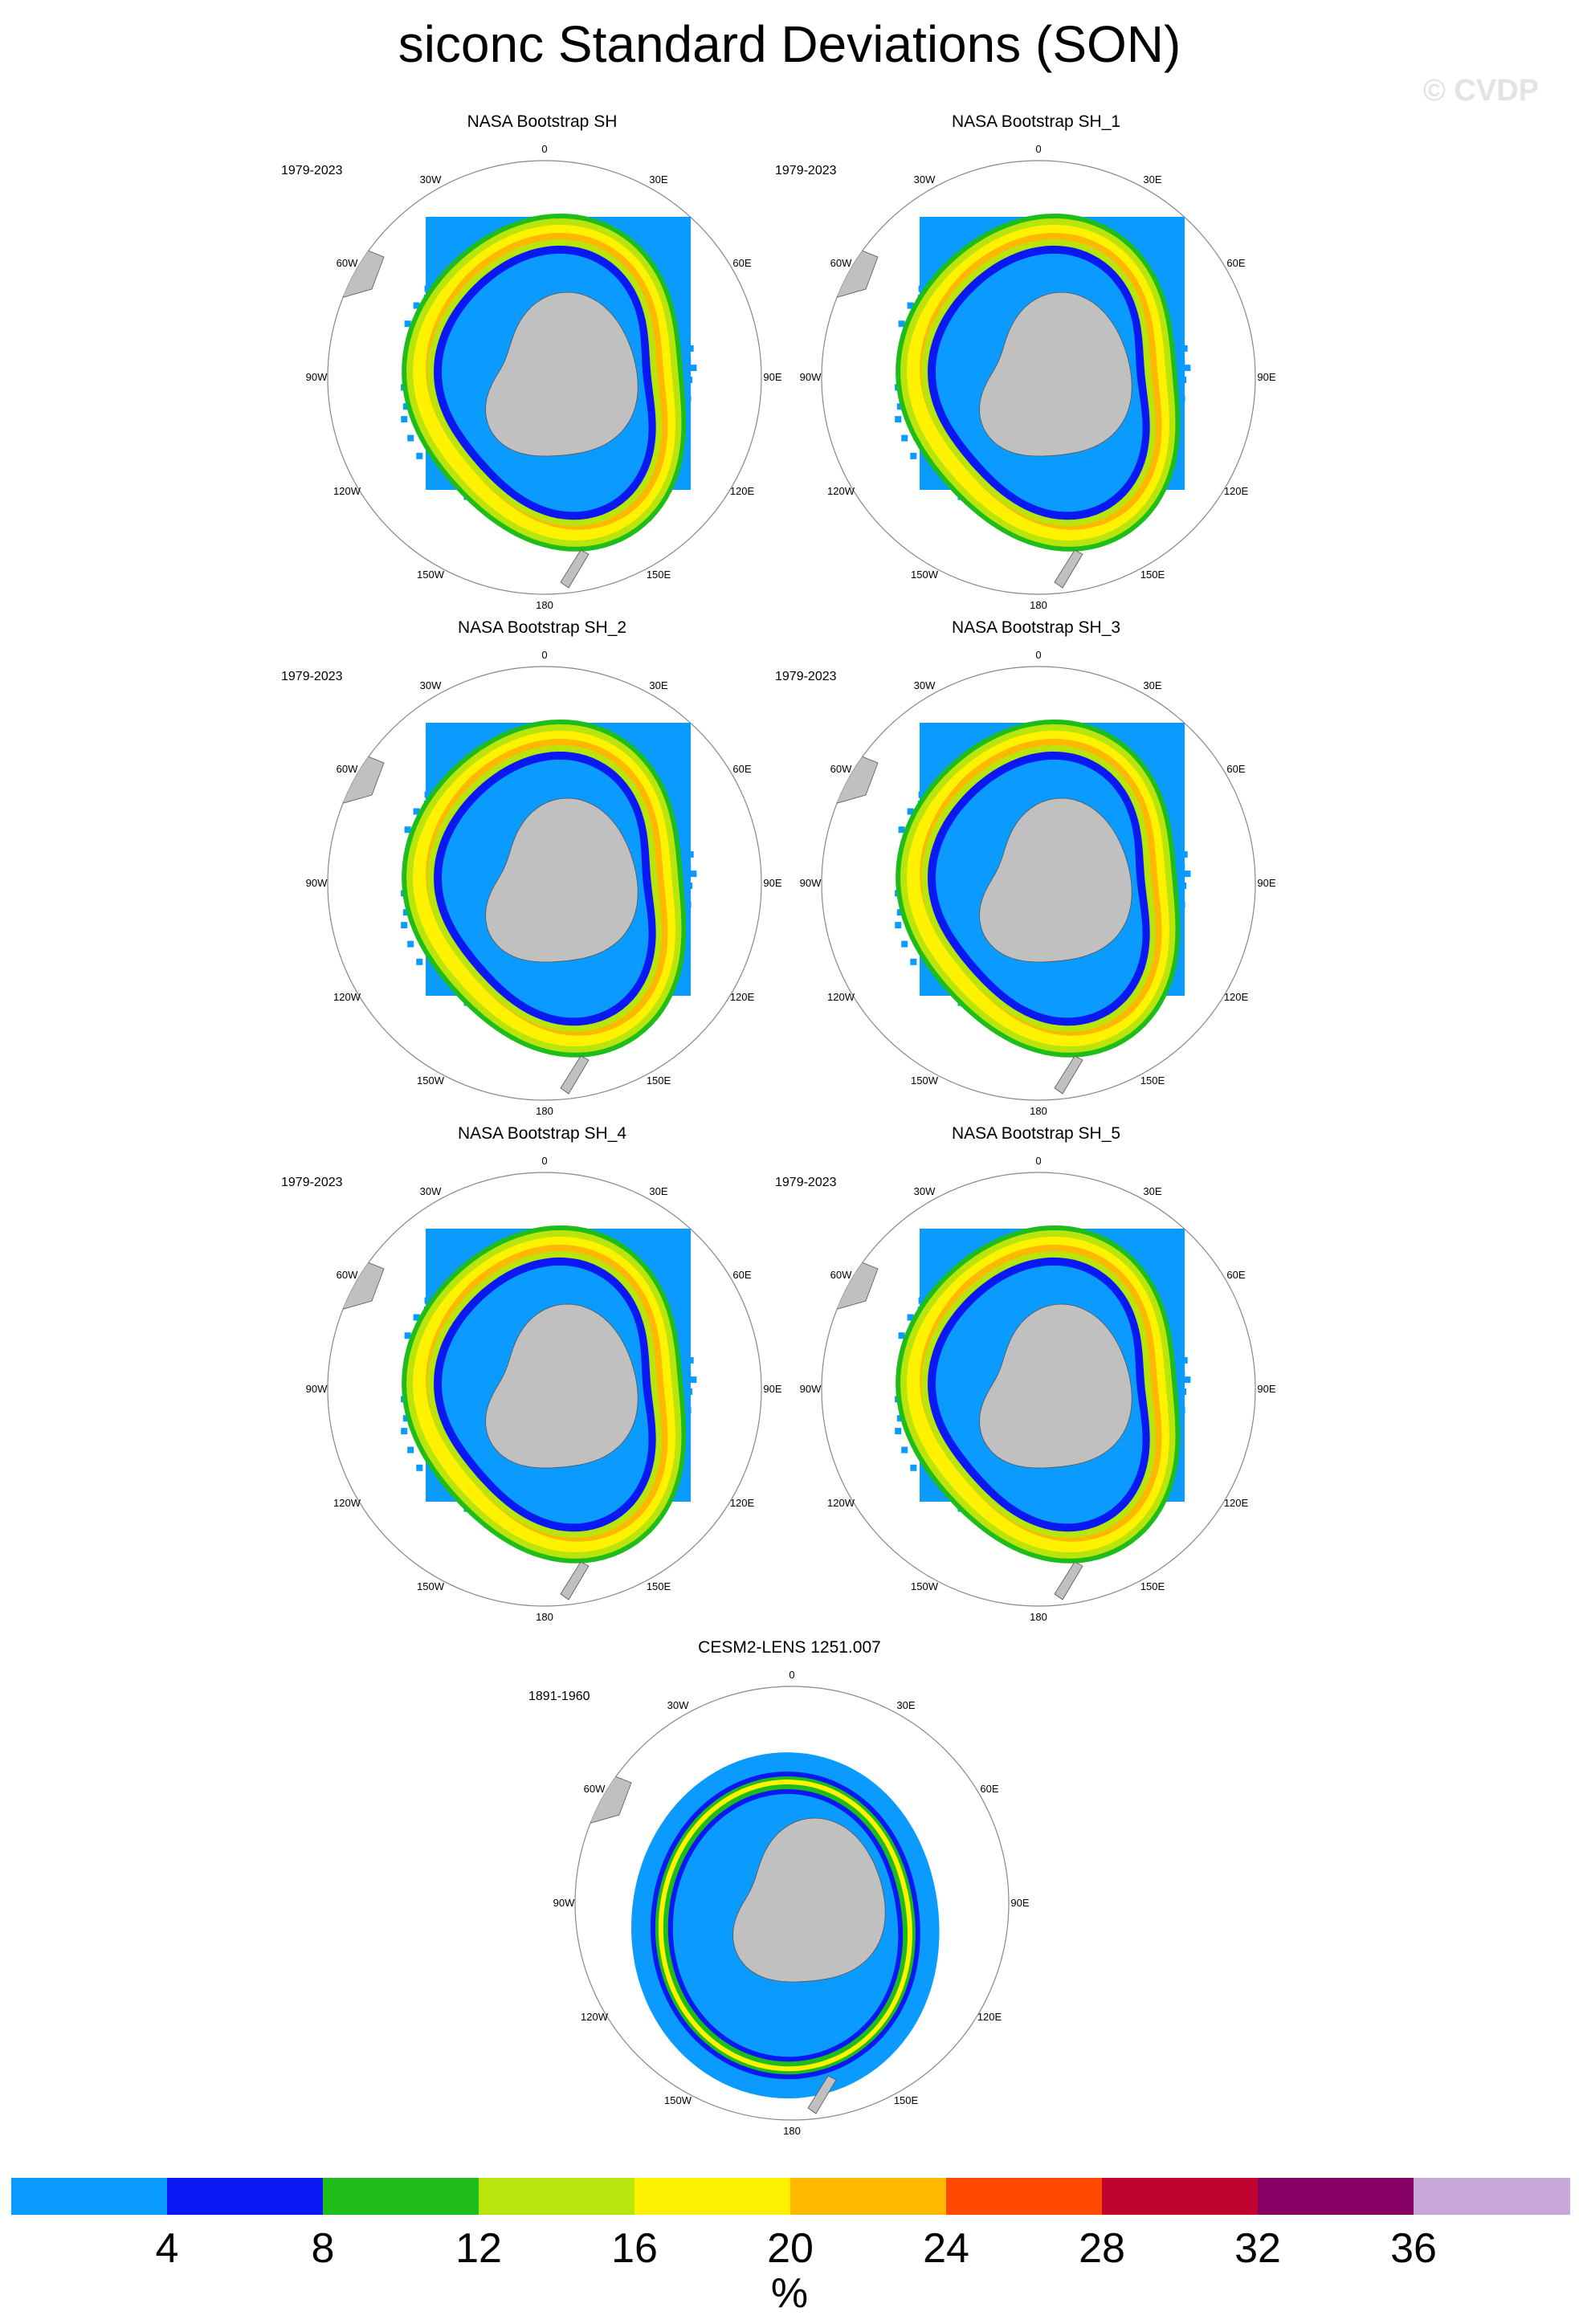 The height and width of the screenshot is (2324, 1579). Describe the element at coordinates (789, 1647) in the screenshot. I see `panel-title: CESM2-LENS 1251.007` at that location.